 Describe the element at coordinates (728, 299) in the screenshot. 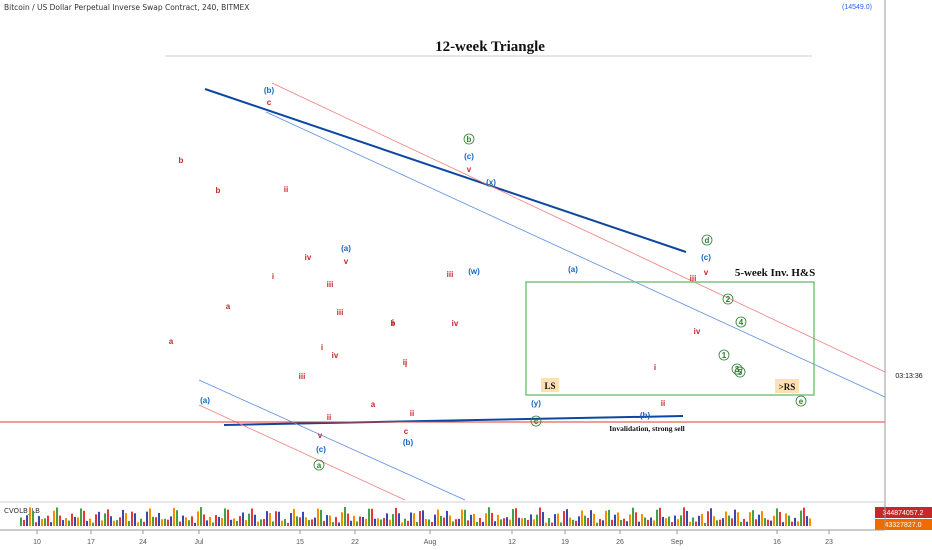

I see `wave-label: 2` at that location.